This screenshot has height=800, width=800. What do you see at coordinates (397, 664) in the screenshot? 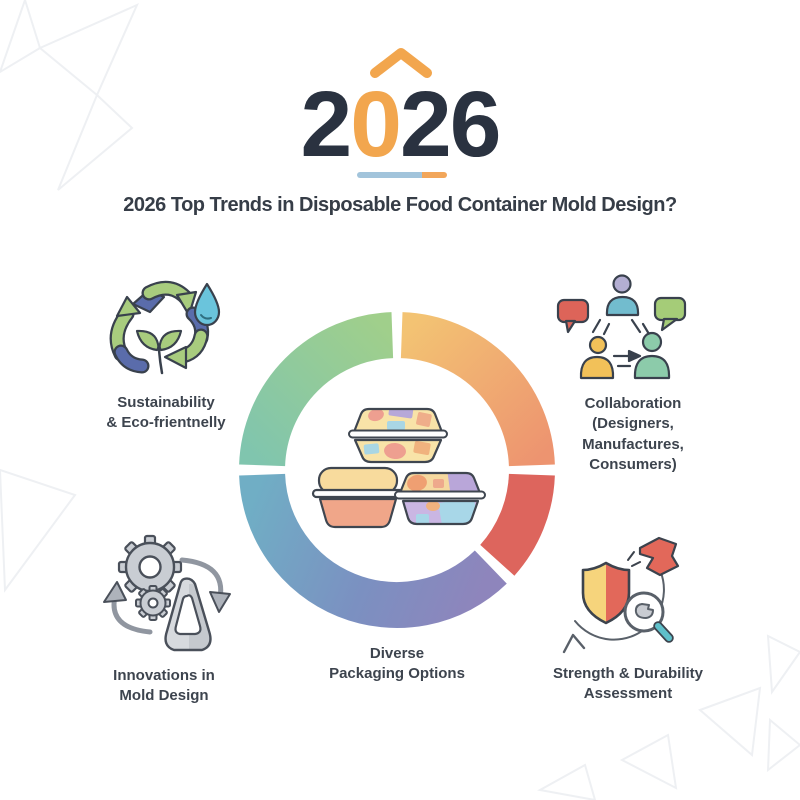
I see `label-diverse-packaging: Diverse Packaging Options` at bounding box center [397, 664].